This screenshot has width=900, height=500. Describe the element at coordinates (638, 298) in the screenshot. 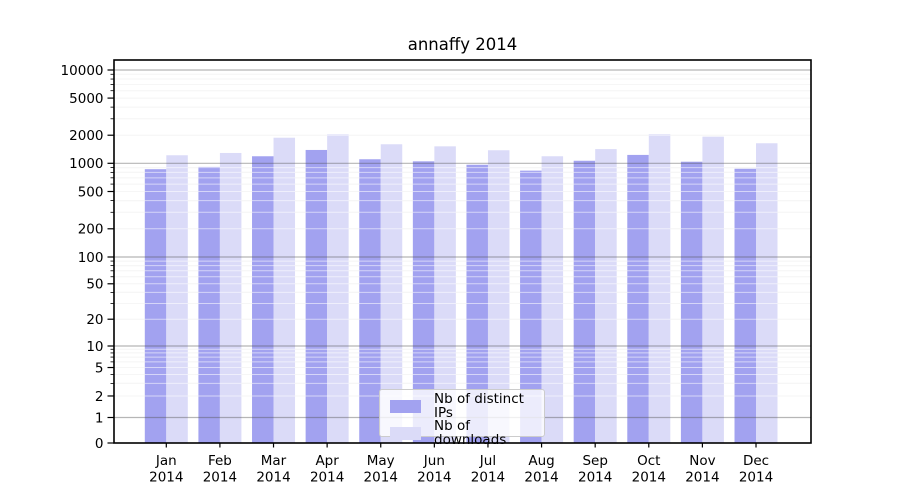

I see `bar-distinct-ips-oct` at that location.